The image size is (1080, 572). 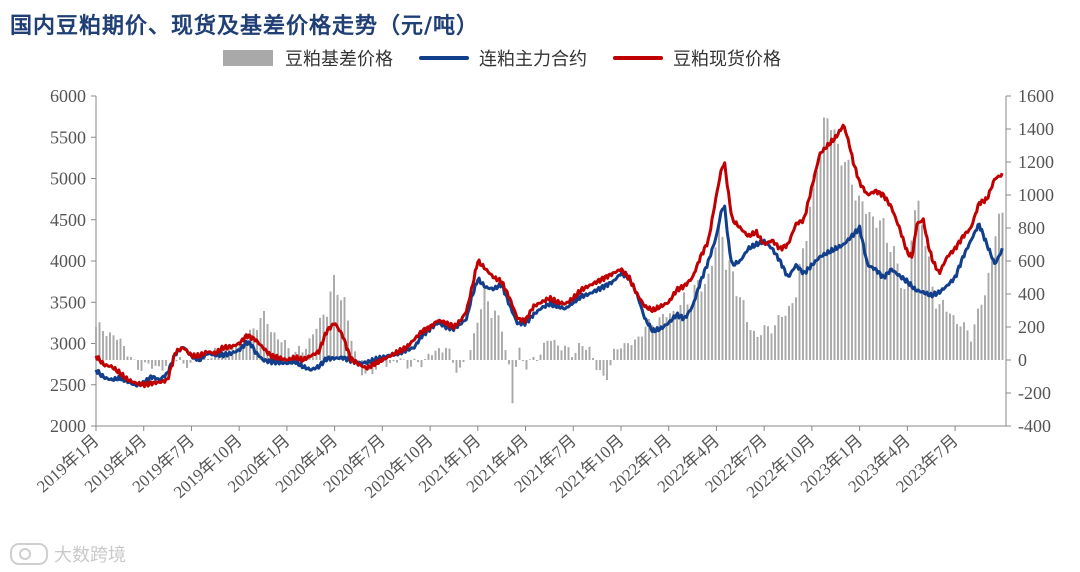 I want to click on left-tick-label: 5500, so click(x=68, y=137).